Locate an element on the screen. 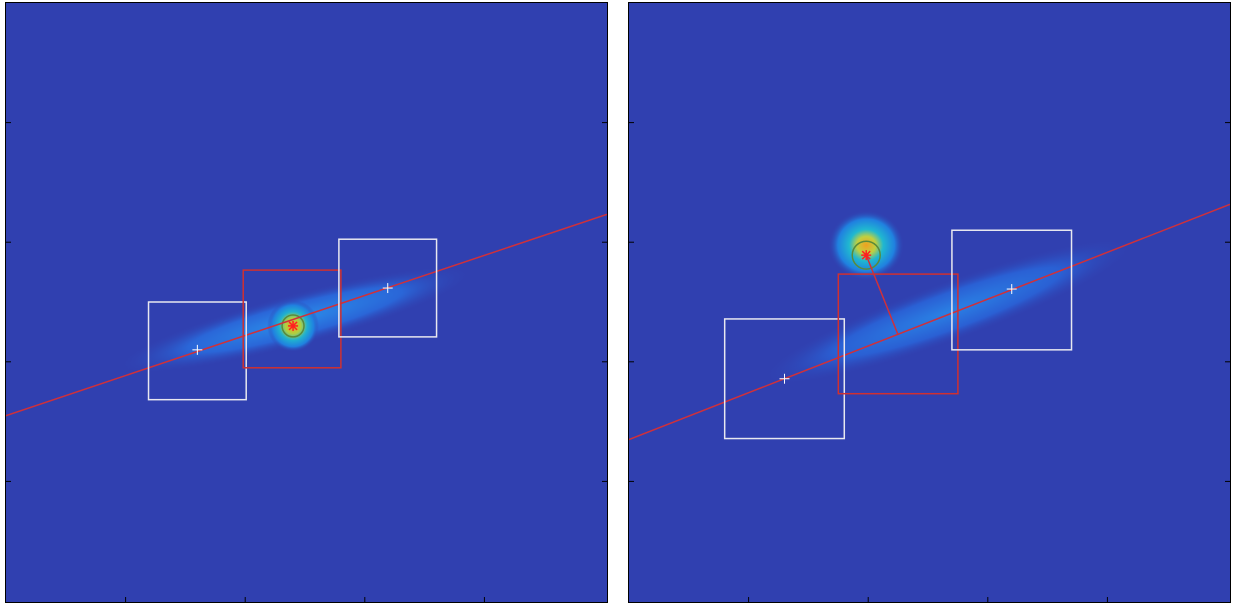 The height and width of the screenshot is (605, 1235). bright-spot is located at coordinates (866, 245).